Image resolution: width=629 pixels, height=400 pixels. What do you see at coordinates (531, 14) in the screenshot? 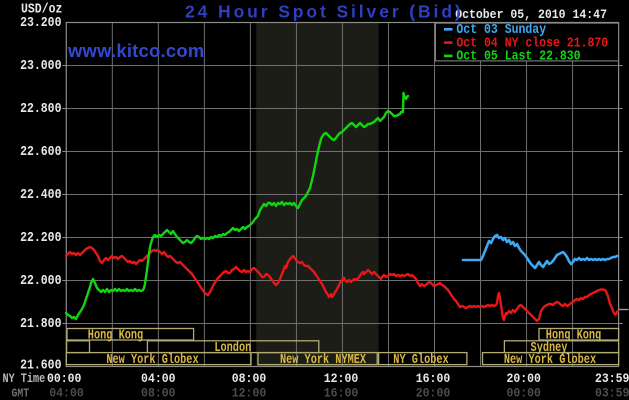
I see `svg-text: October 05, 2010 14:47` at bounding box center [531, 14].